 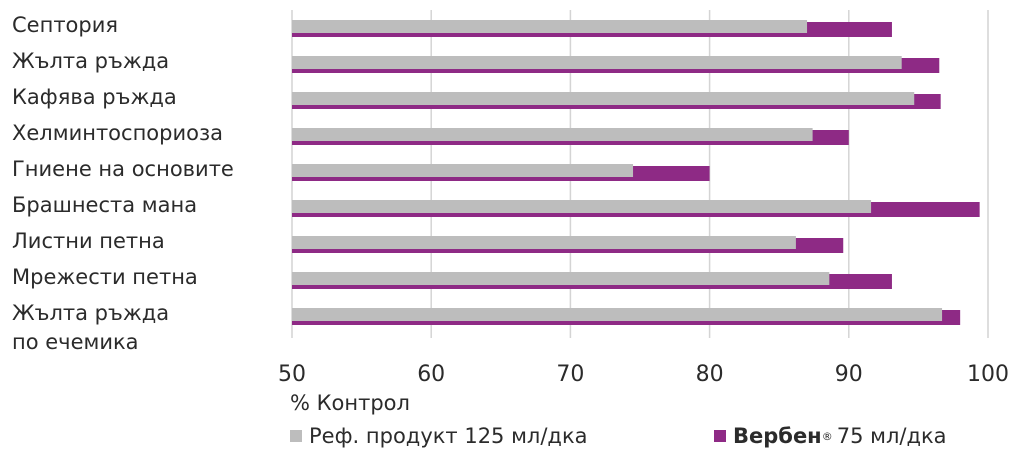 I want to click on x-tick-label: 100, so click(x=988, y=374).